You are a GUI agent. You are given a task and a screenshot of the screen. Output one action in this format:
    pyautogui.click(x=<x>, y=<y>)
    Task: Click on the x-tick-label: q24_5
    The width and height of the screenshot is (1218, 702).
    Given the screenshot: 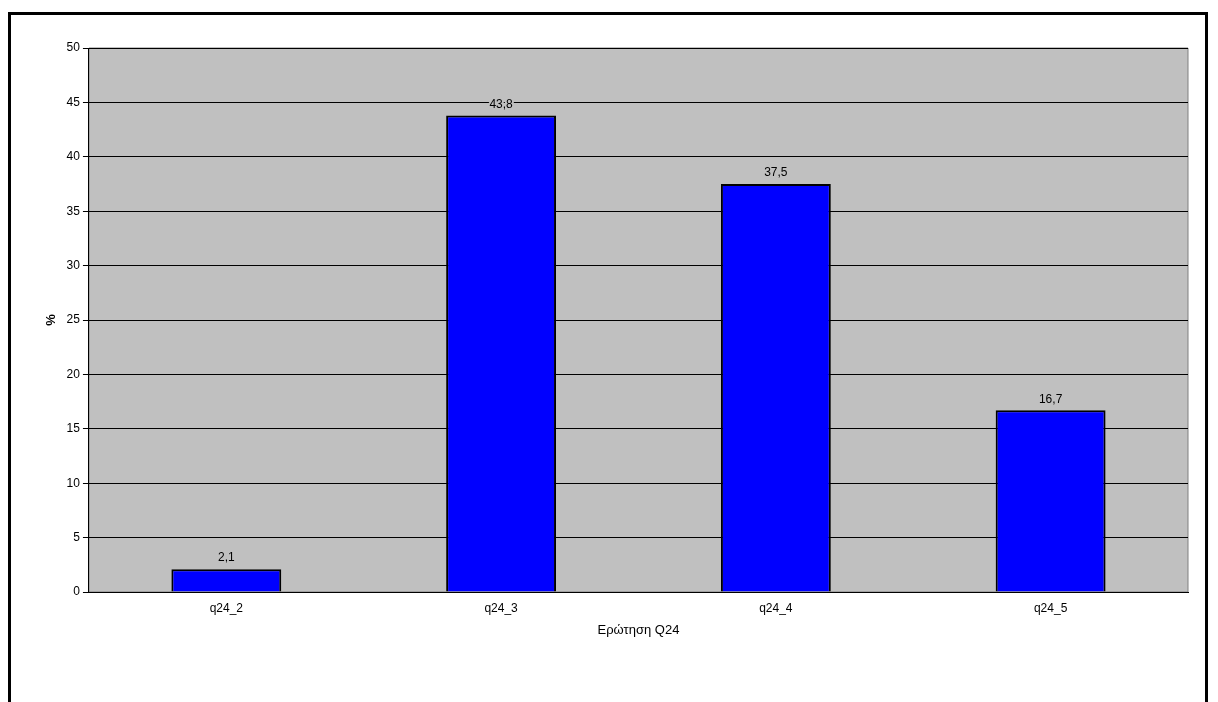 What is the action you would take?
    pyautogui.click(x=1050, y=607)
    